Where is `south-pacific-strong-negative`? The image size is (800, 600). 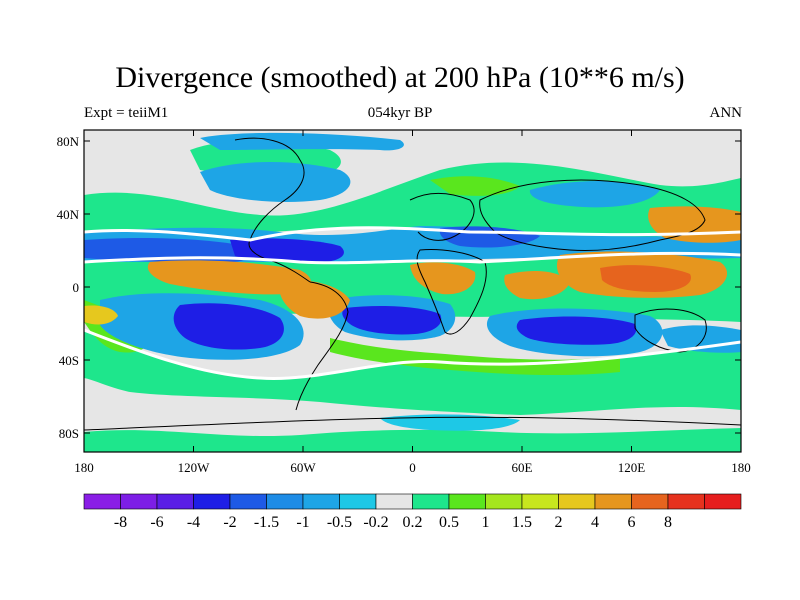
south-pacific-strong-negative is located at coordinates (228, 326).